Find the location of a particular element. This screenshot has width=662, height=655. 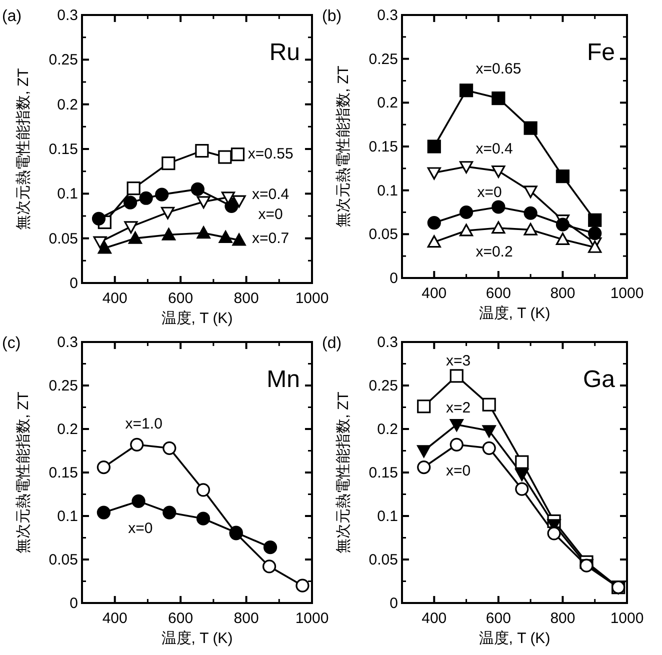

chart-title: (c) is located at coordinates (11, 343).